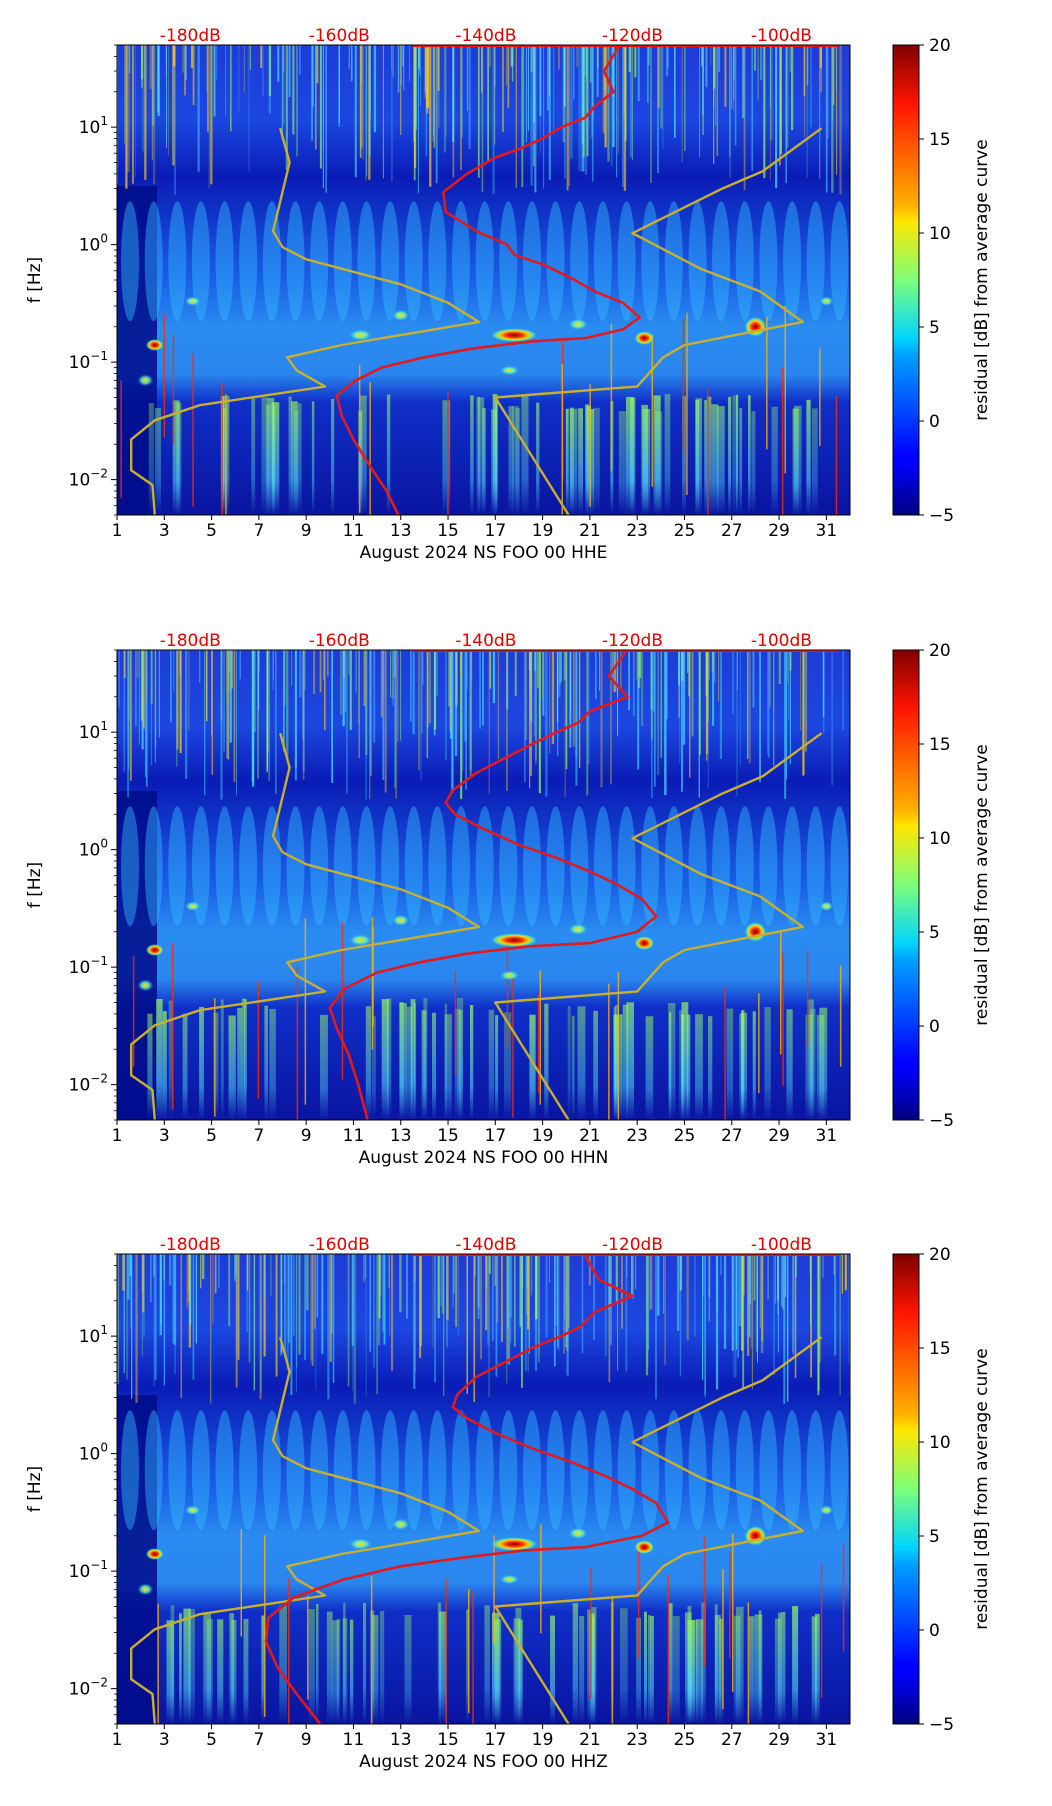 Image resolution: width=1052 pixels, height=1806 pixels. What do you see at coordinates (137, 1559) in the screenshot?
I see `low-noise-patch` at bounding box center [137, 1559].